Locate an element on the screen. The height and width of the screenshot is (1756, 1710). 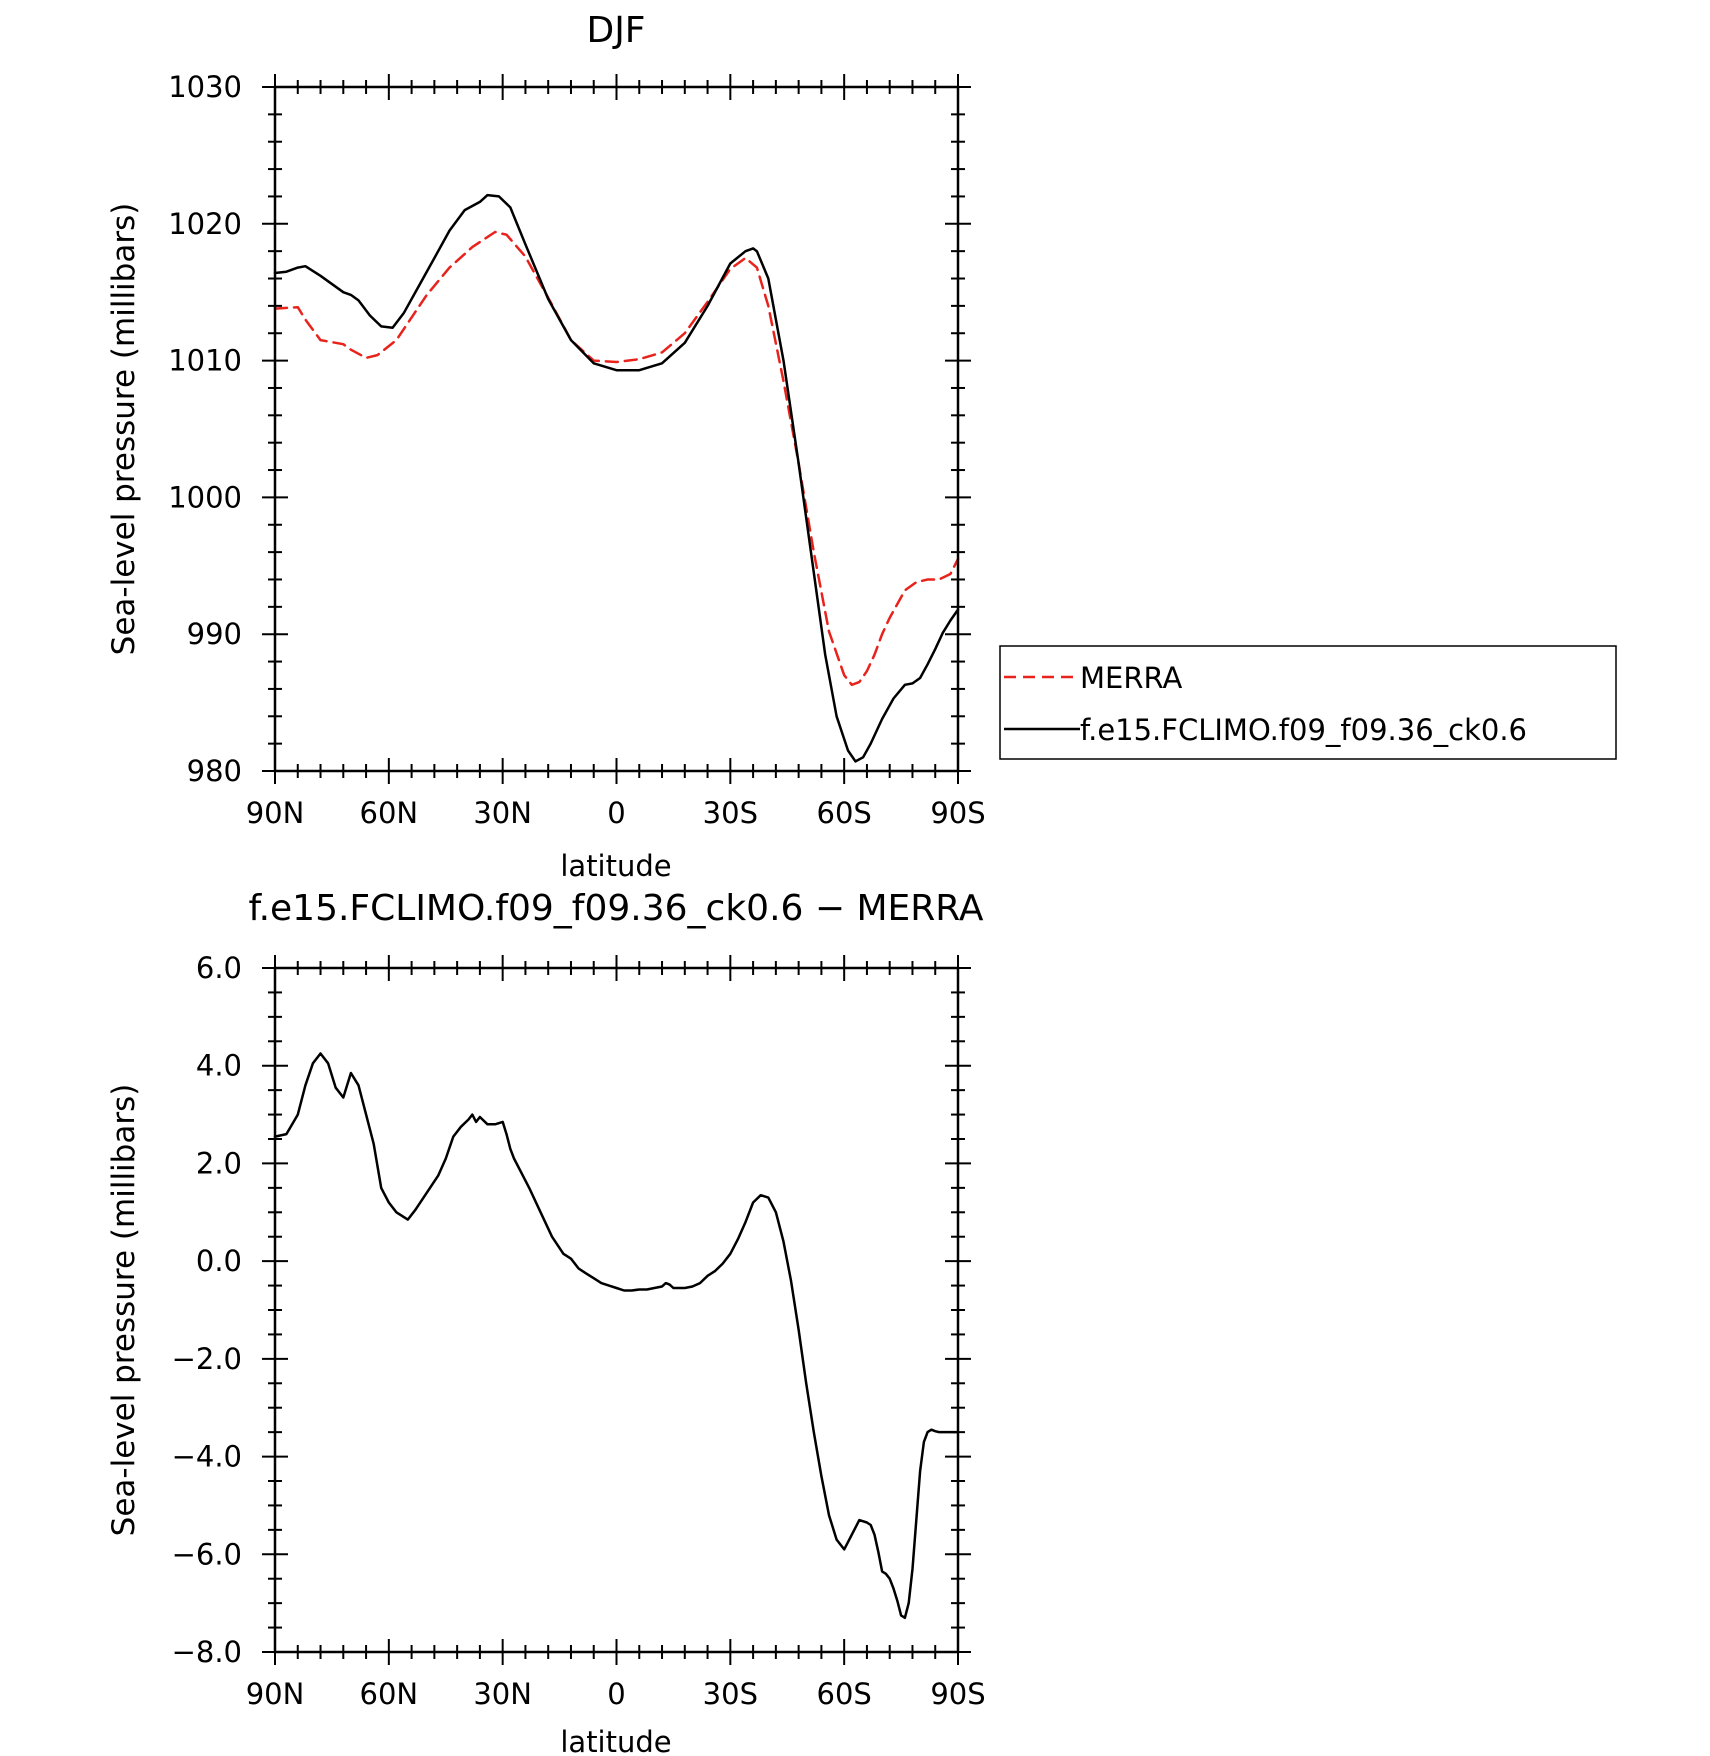
panel-2-y-axis-label: Sea-level pressure (millibars) is located at coordinates (124, 1310).